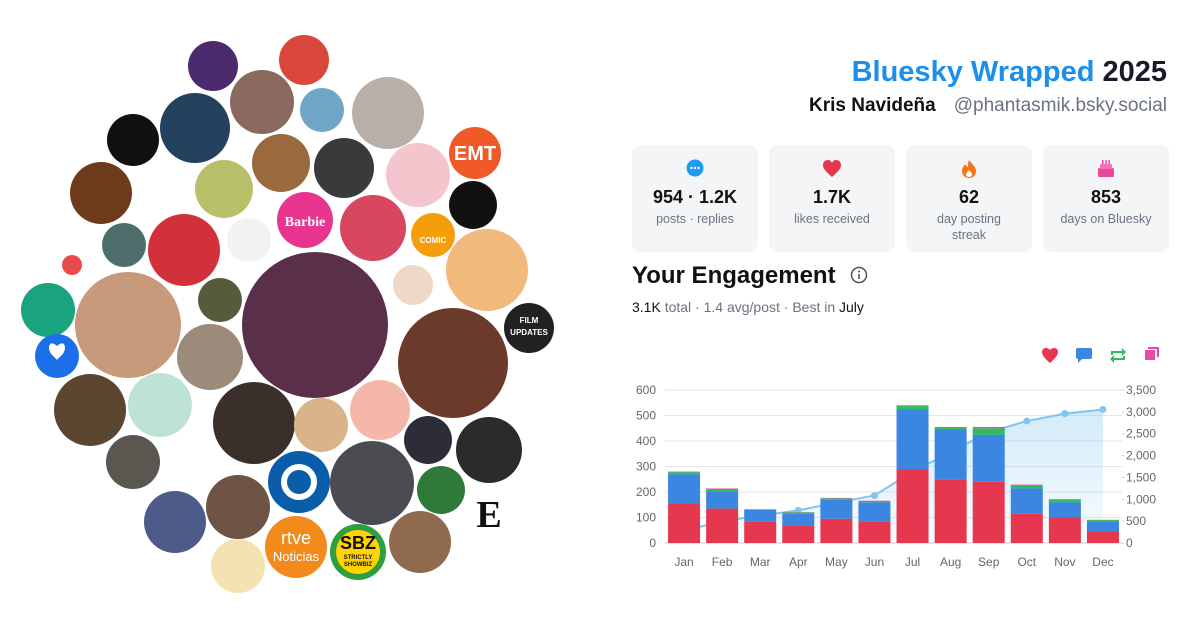 The width and height of the screenshot is (1200, 630). Describe the element at coordinates (989, 562) in the screenshot. I see `x-tick-label: Sep` at that location.